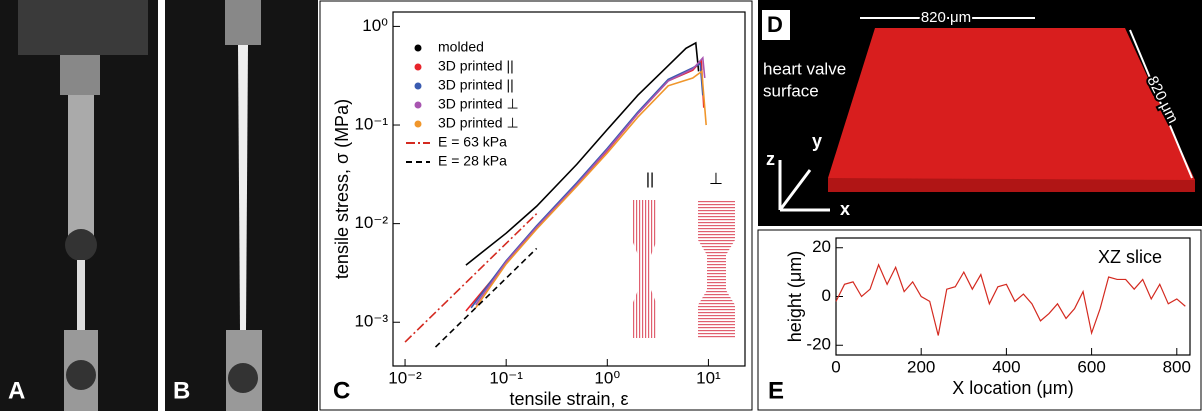 This screenshot has height=416, width=1202. Describe the element at coordinates (804, 68) in the screenshot. I see `caption: heart valve` at that location.